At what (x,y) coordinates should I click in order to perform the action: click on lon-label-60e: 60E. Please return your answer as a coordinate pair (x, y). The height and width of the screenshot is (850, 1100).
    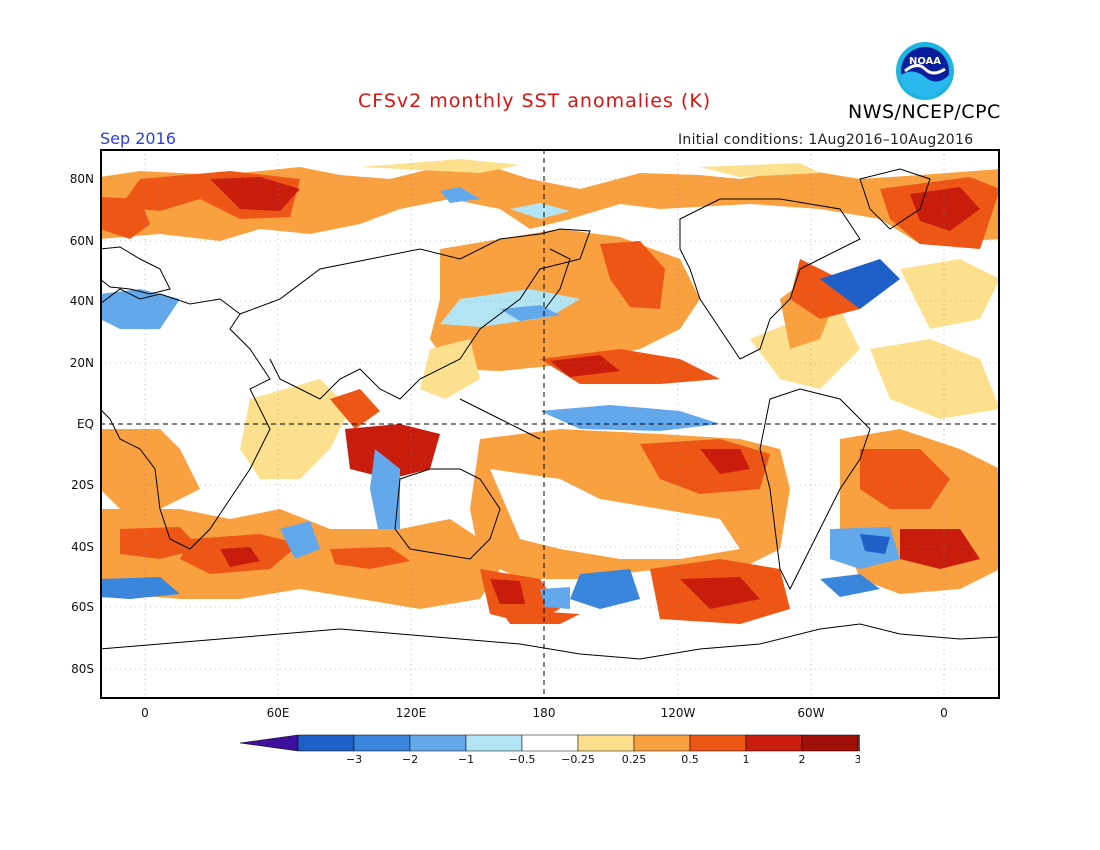
    Looking at the image, I should click on (278, 713).